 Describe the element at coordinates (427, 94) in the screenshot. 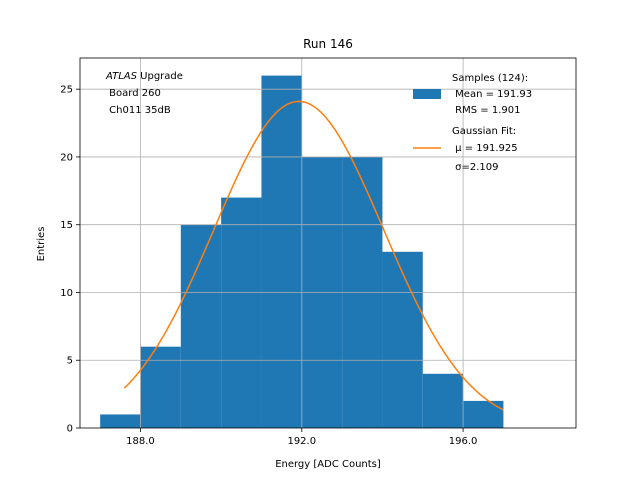

I see `legend-samples-swatch` at that location.